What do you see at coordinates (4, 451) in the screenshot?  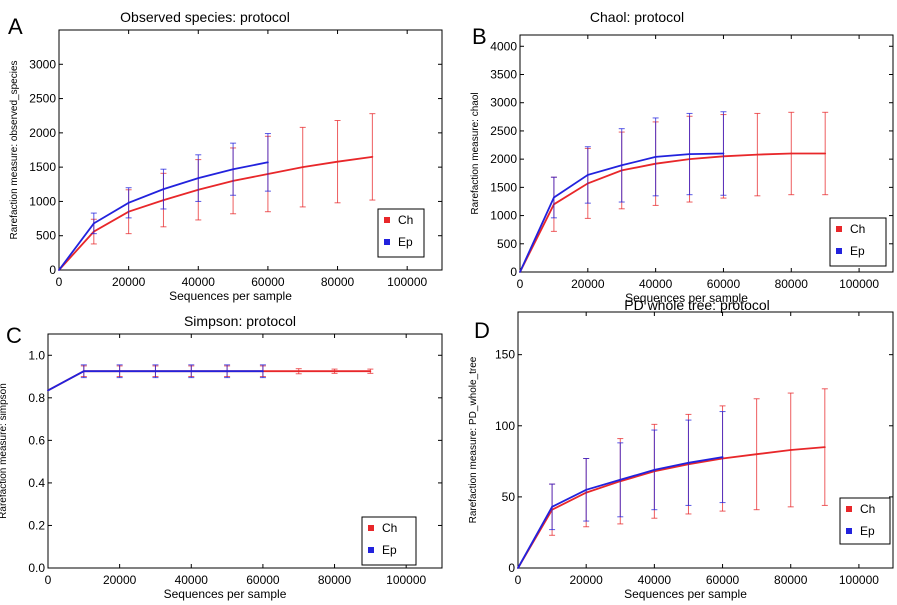 I see `y-axis-label: Rarefaction measure: simpson` at bounding box center [4, 451].